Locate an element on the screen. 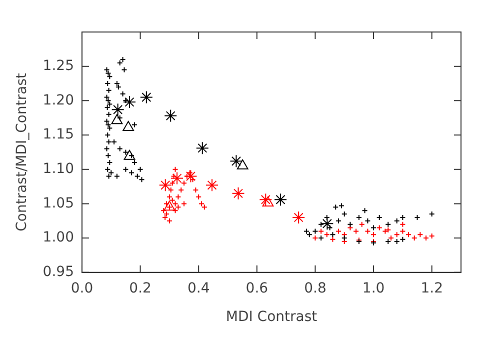  x-tick-label: 1.2 is located at coordinates (431, 288).